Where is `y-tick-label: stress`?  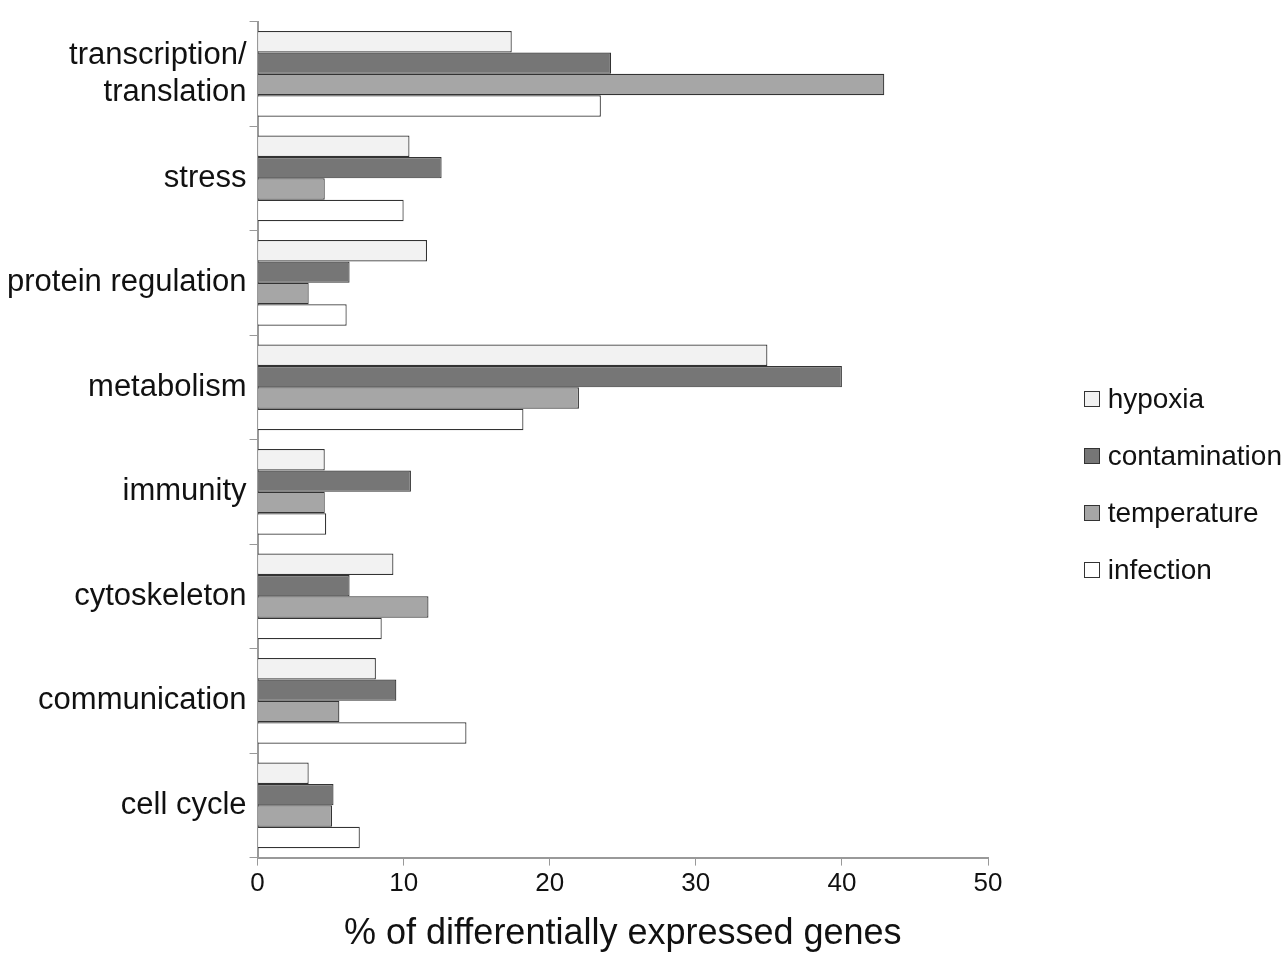
y-tick-label: stress is located at coordinates (205, 176).